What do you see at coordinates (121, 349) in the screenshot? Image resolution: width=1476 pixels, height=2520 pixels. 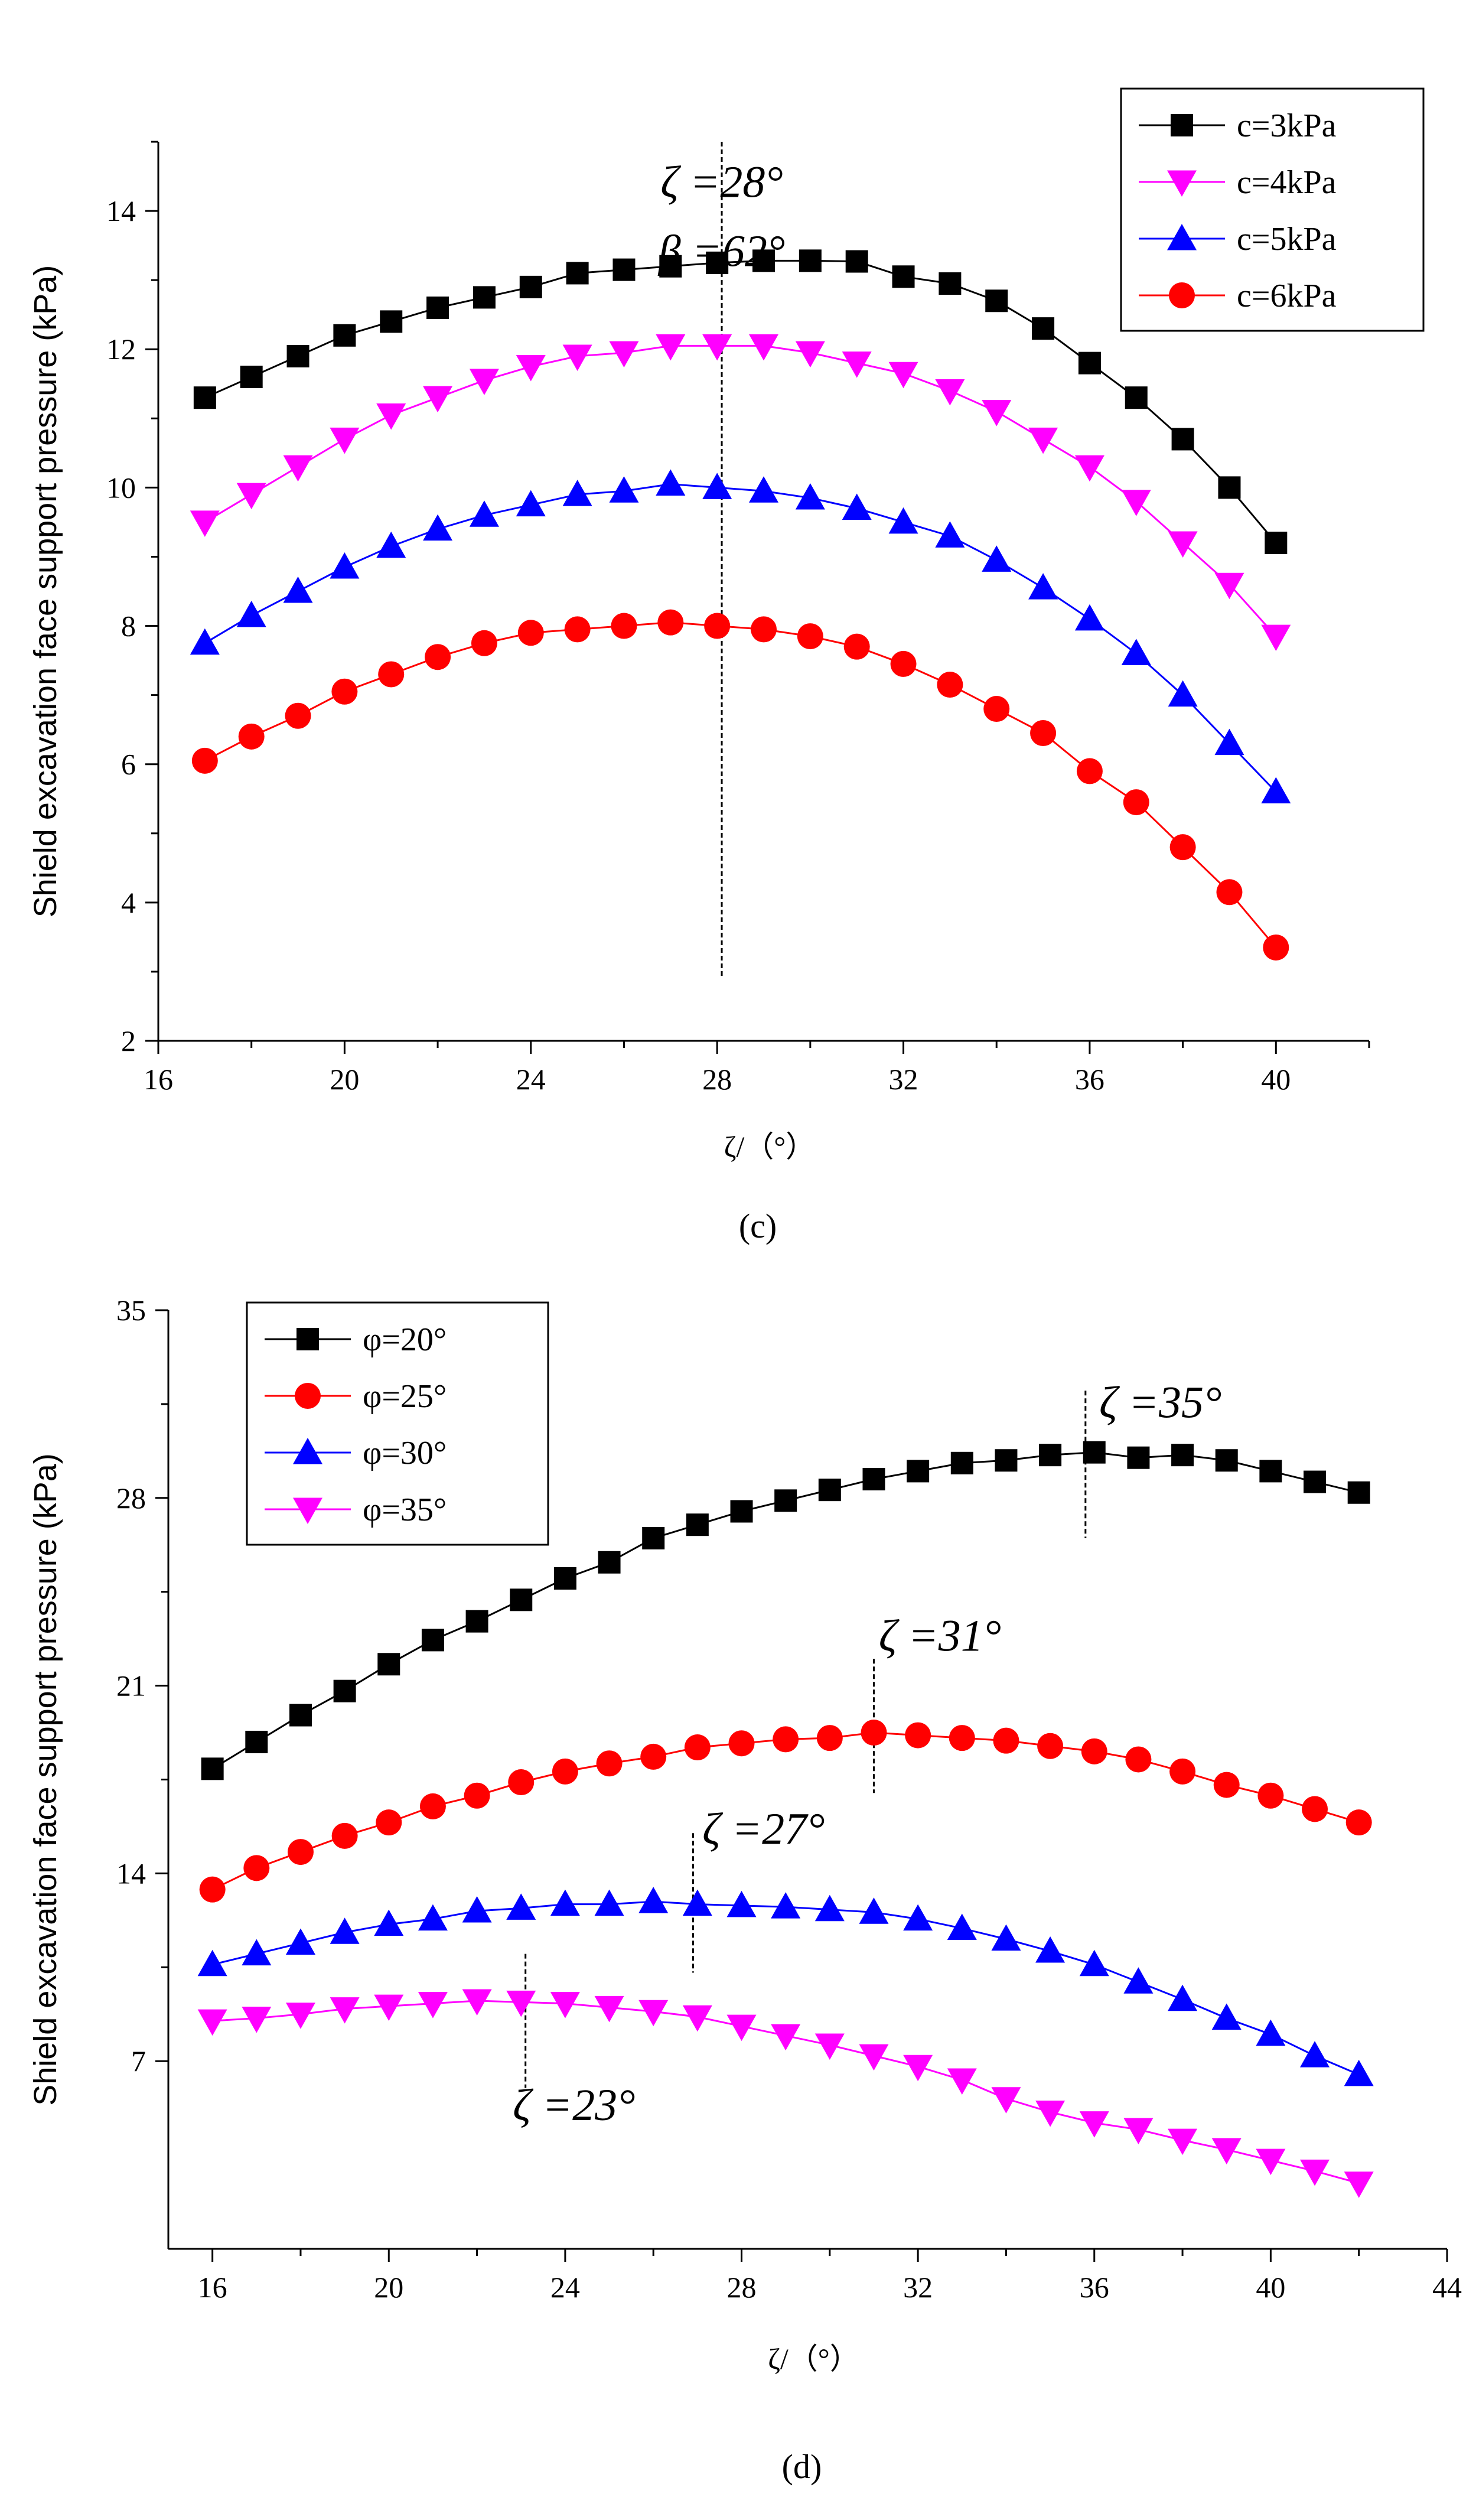 I see `y-tick-label: 12` at bounding box center [121, 349].